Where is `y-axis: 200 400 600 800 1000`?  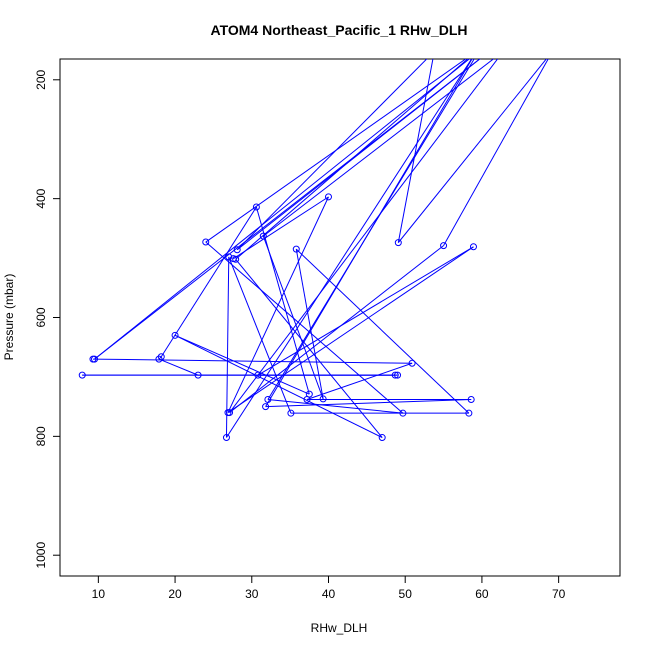
y-axis: 200 400 600 800 1000 is located at coordinates (47, 319).